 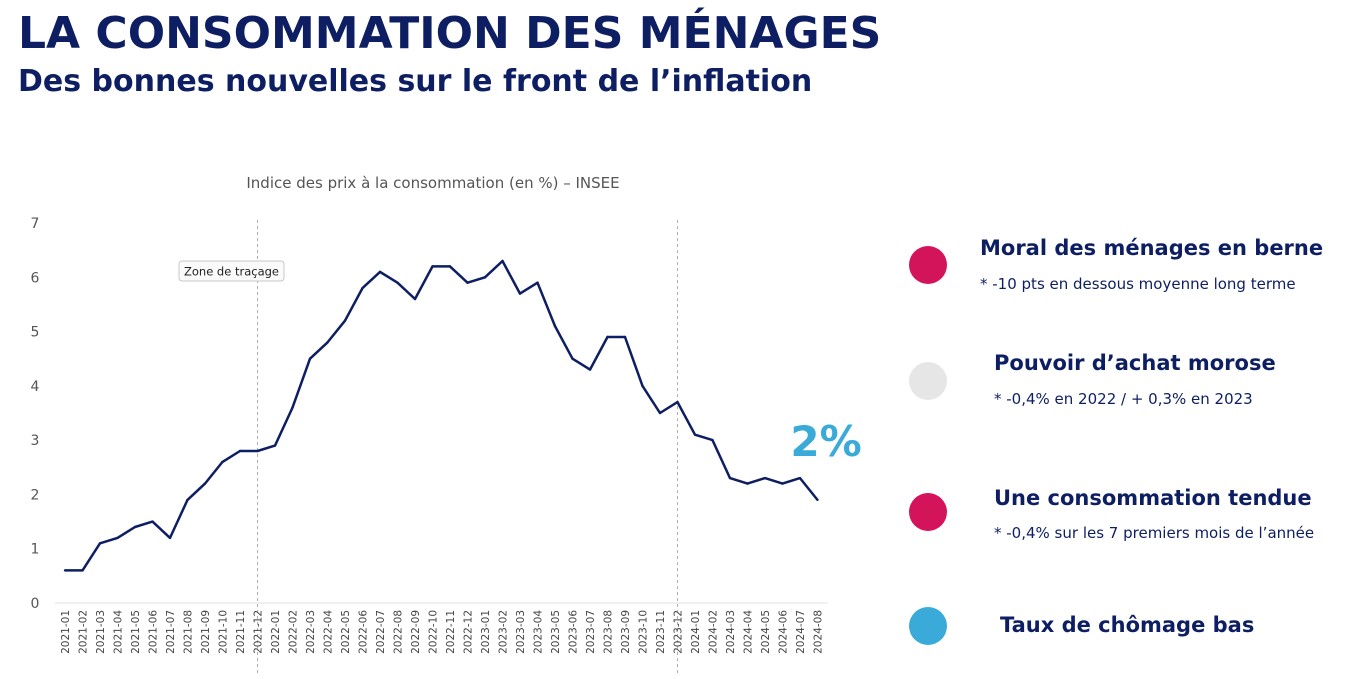 What do you see at coordinates (644, 632) in the screenshot?
I see `x-tick-label: 2023-10` at bounding box center [644, 632].